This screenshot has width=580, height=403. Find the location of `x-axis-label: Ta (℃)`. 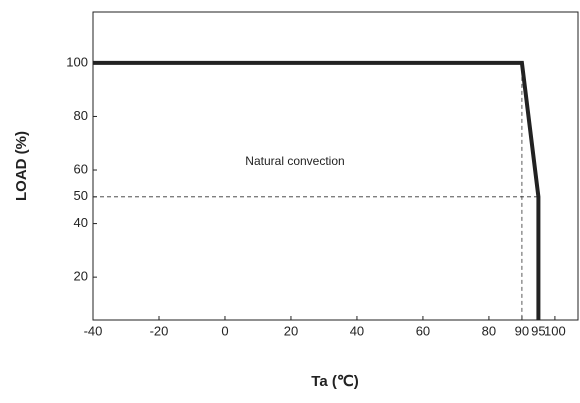

x-axis-label: Ta (℃) is located at coordinates (334, 381).